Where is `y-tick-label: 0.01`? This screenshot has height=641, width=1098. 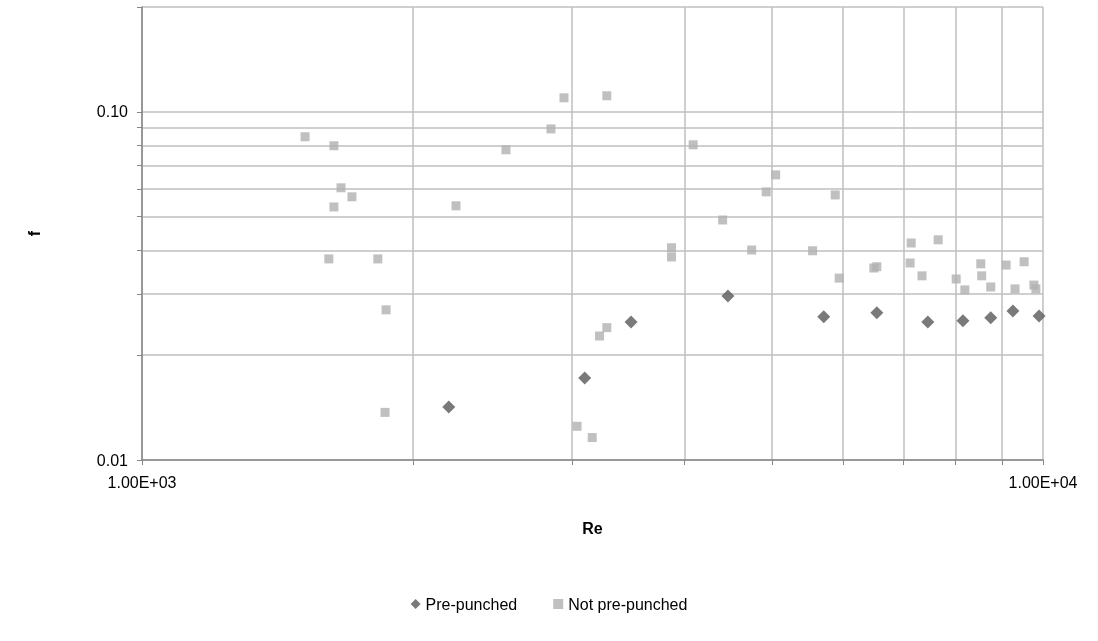
y-tick-label: 0.01 is located at coordinates (112, 460).